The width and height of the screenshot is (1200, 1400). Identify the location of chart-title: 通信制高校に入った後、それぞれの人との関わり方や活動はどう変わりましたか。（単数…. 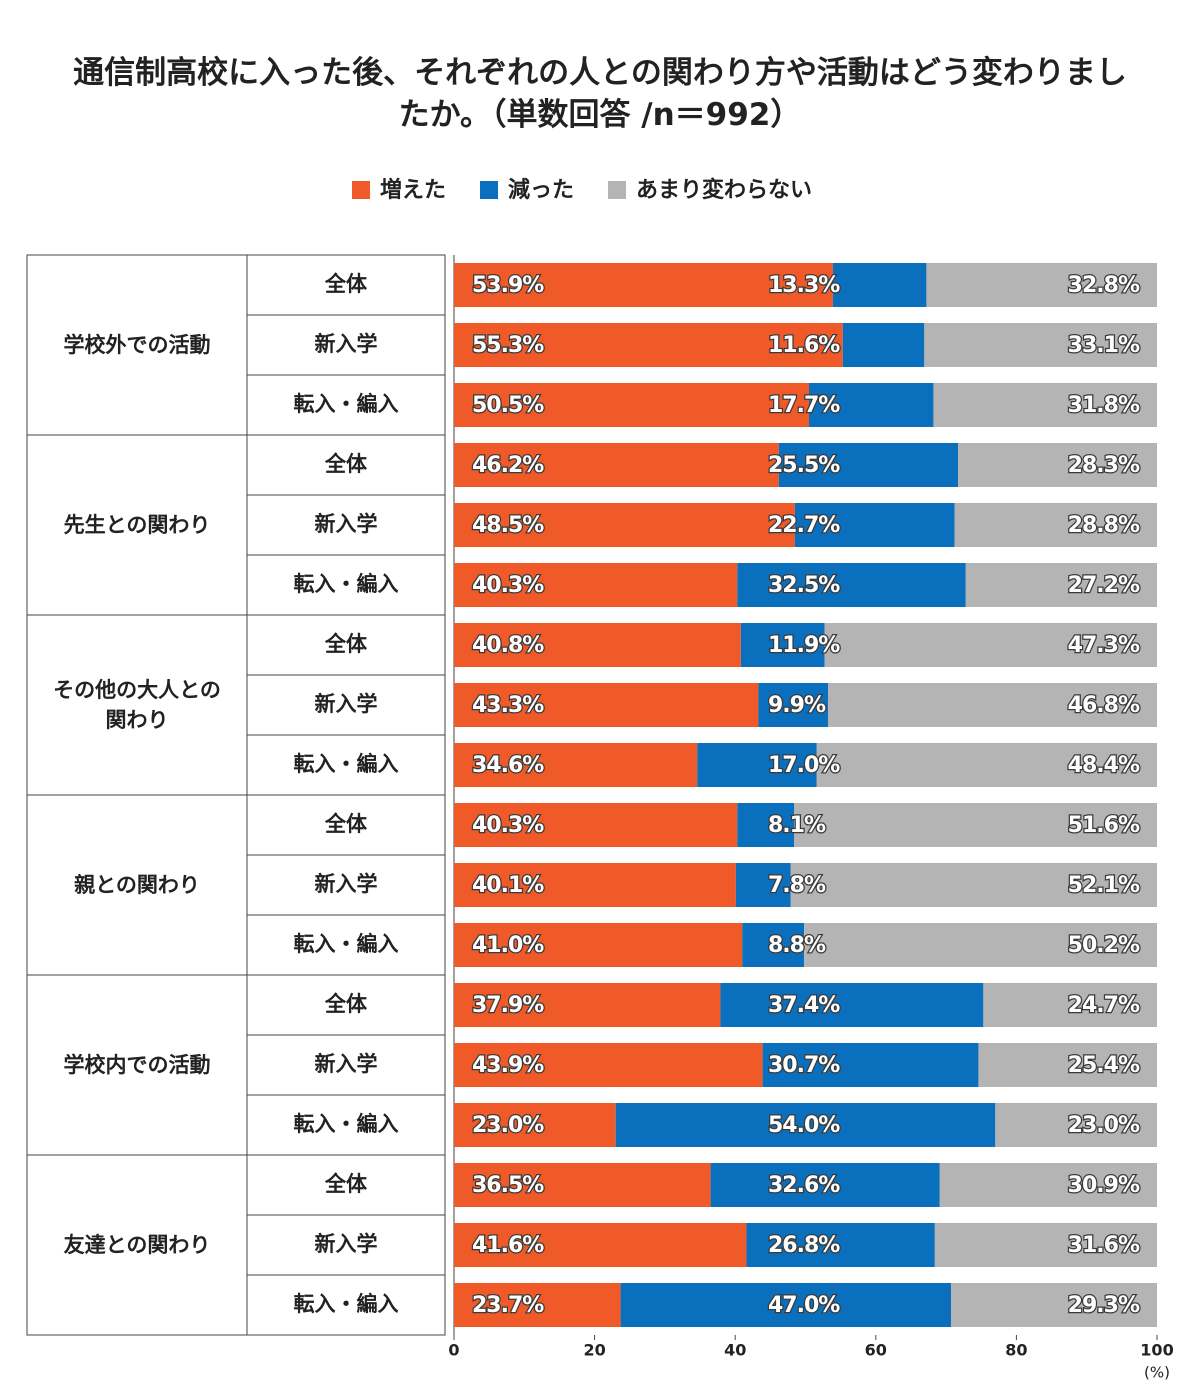
(600, 94).